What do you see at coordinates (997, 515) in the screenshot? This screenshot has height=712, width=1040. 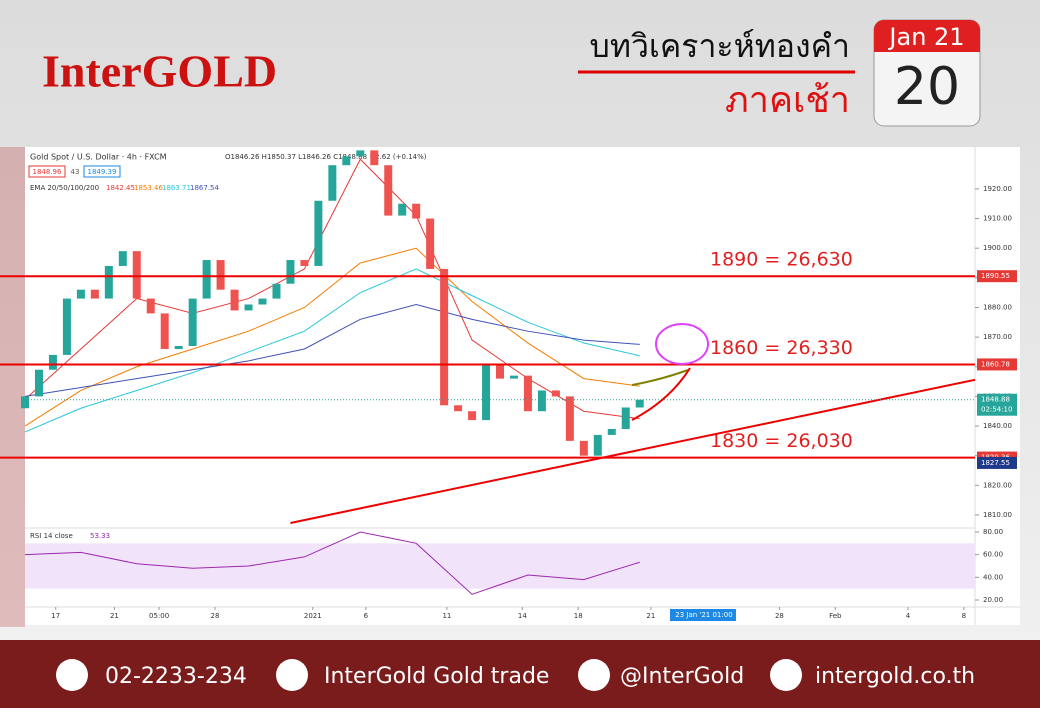 I see `y-tick-label: 1810.00` at bounding box center [997, 515].